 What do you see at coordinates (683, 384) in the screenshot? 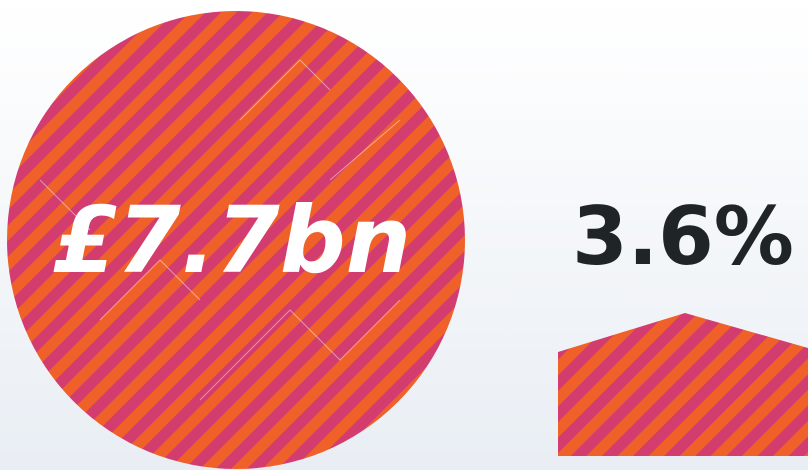
I see `house-shape` at bounding box center [683, 384].